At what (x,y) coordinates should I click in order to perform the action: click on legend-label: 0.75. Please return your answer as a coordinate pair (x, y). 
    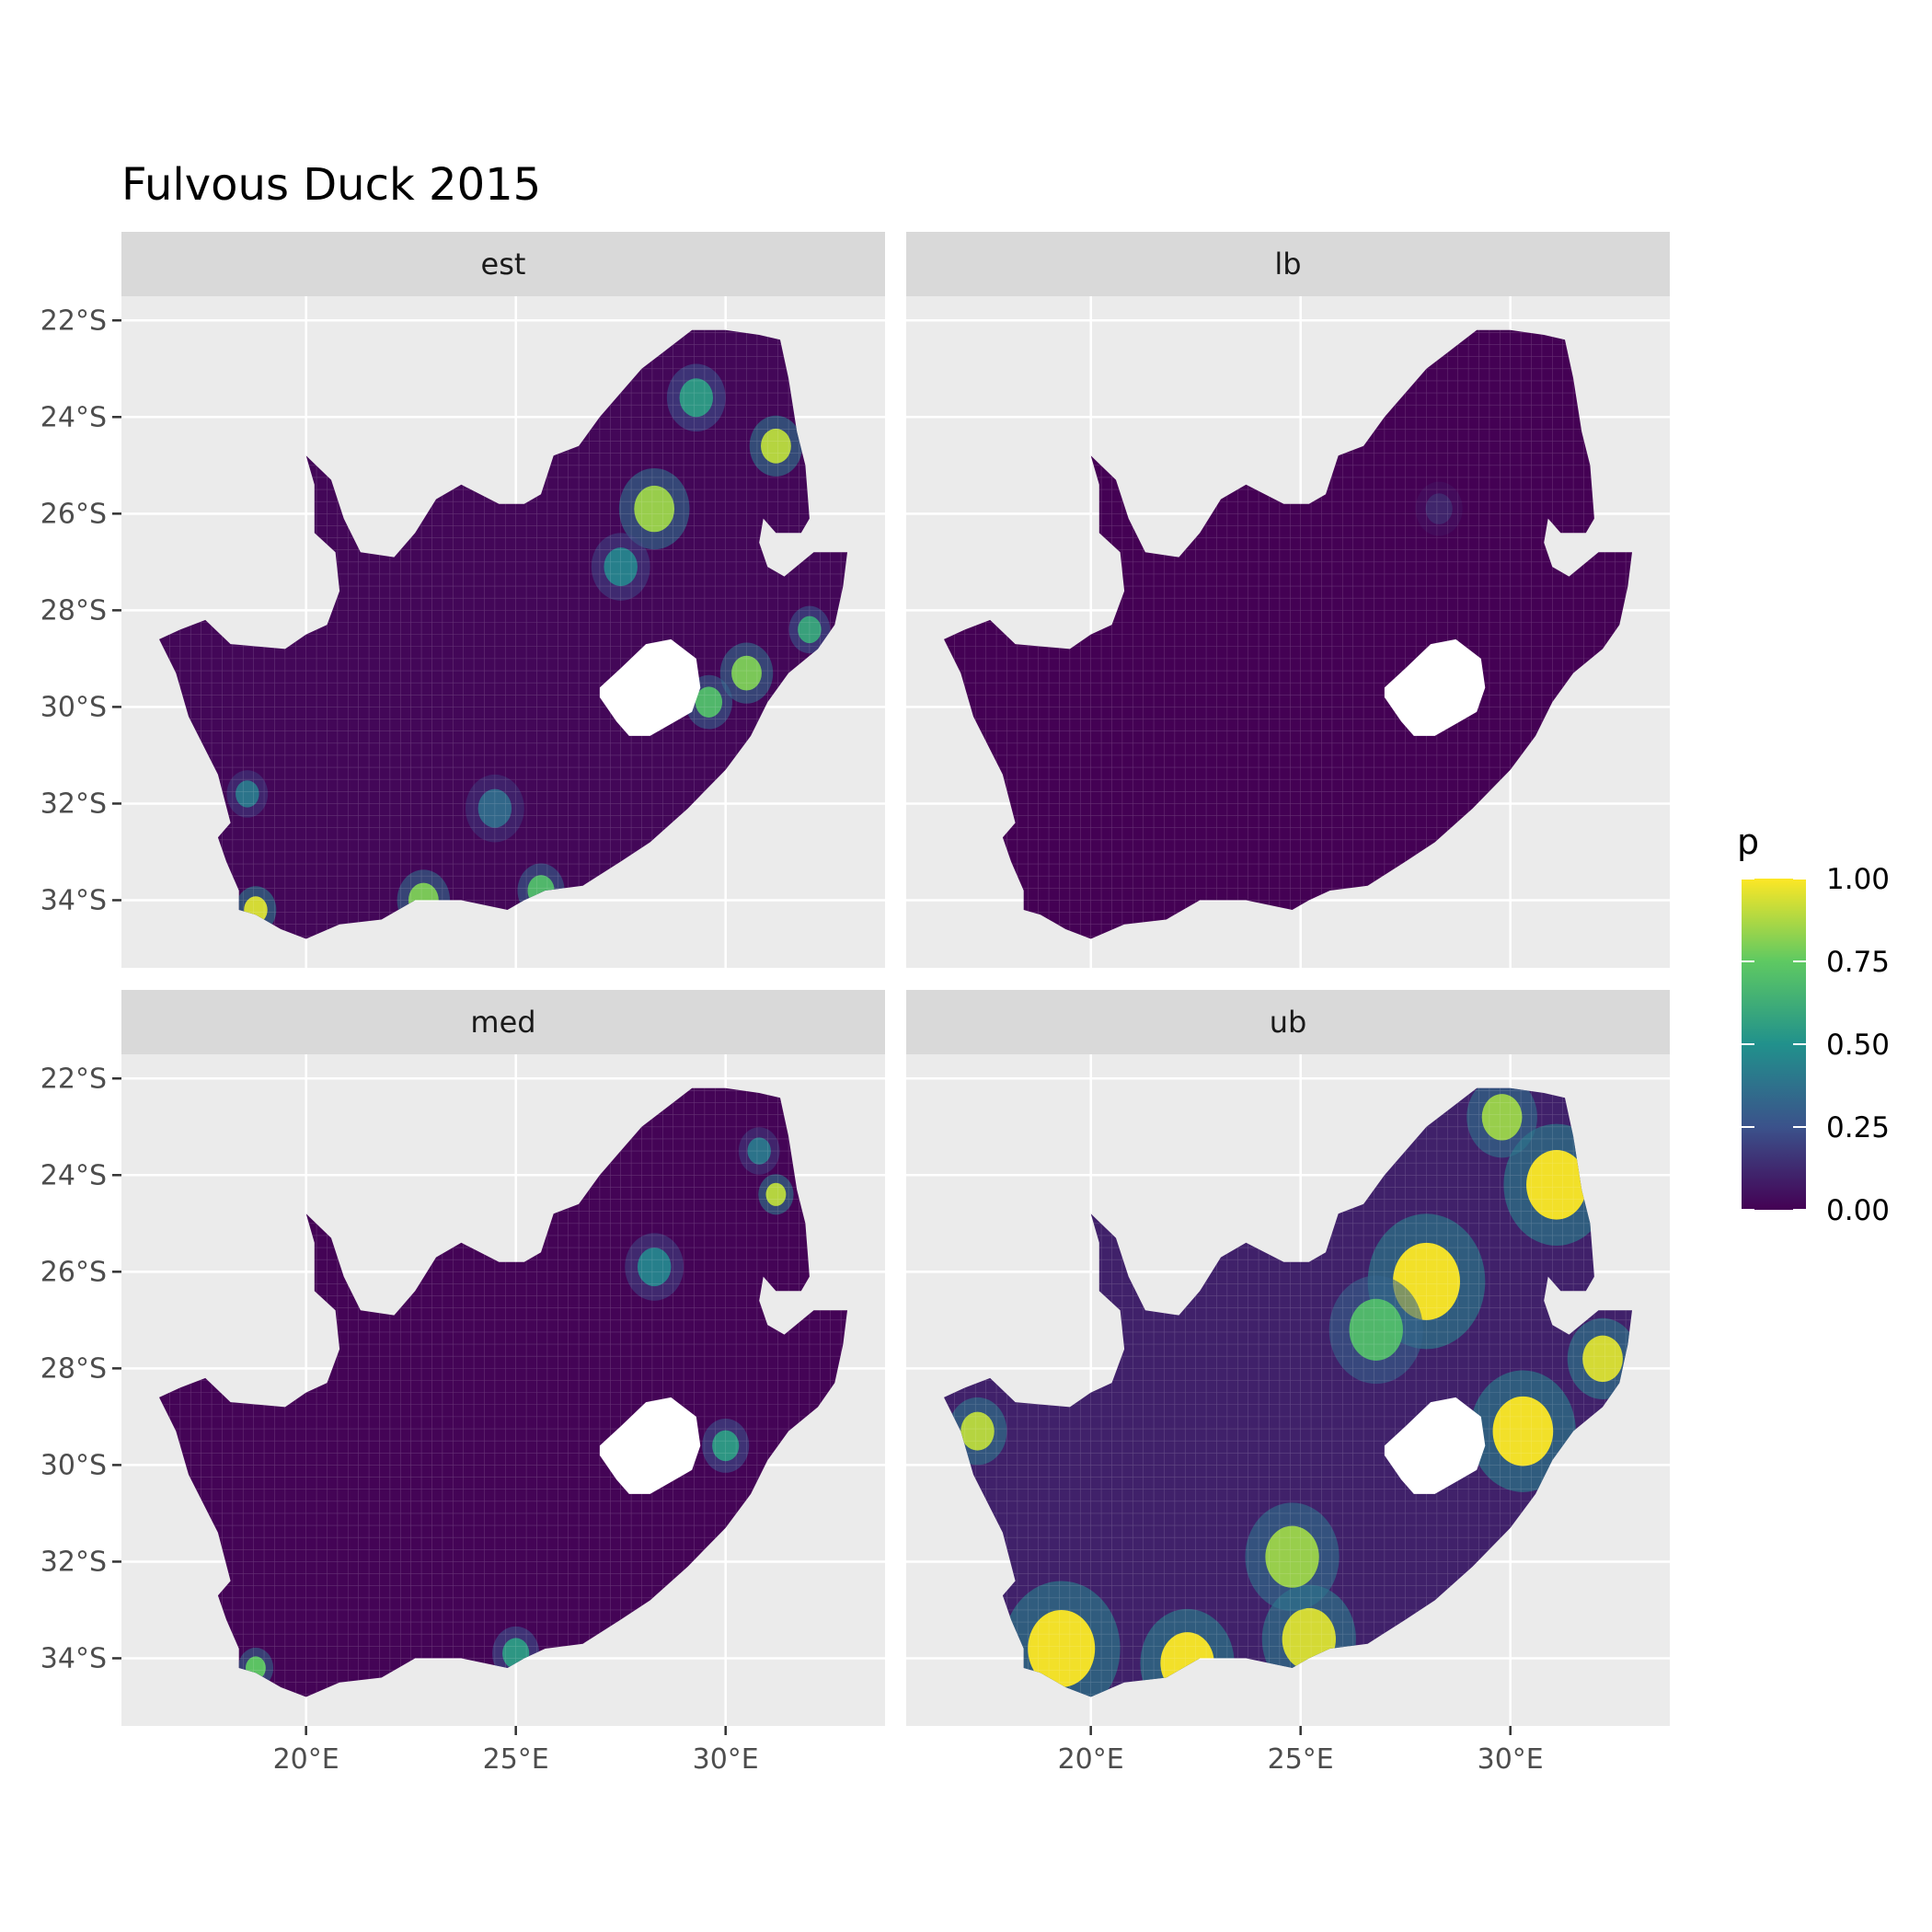
    Looking at the image, I should click on (1858, 962).